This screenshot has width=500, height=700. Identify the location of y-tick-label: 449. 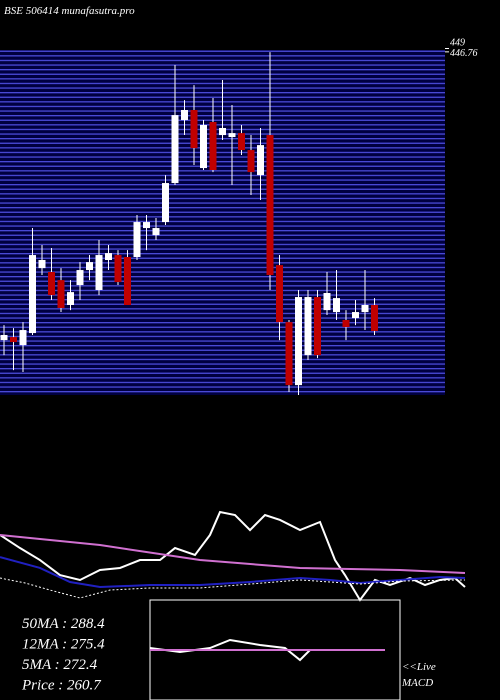
(457, 43).